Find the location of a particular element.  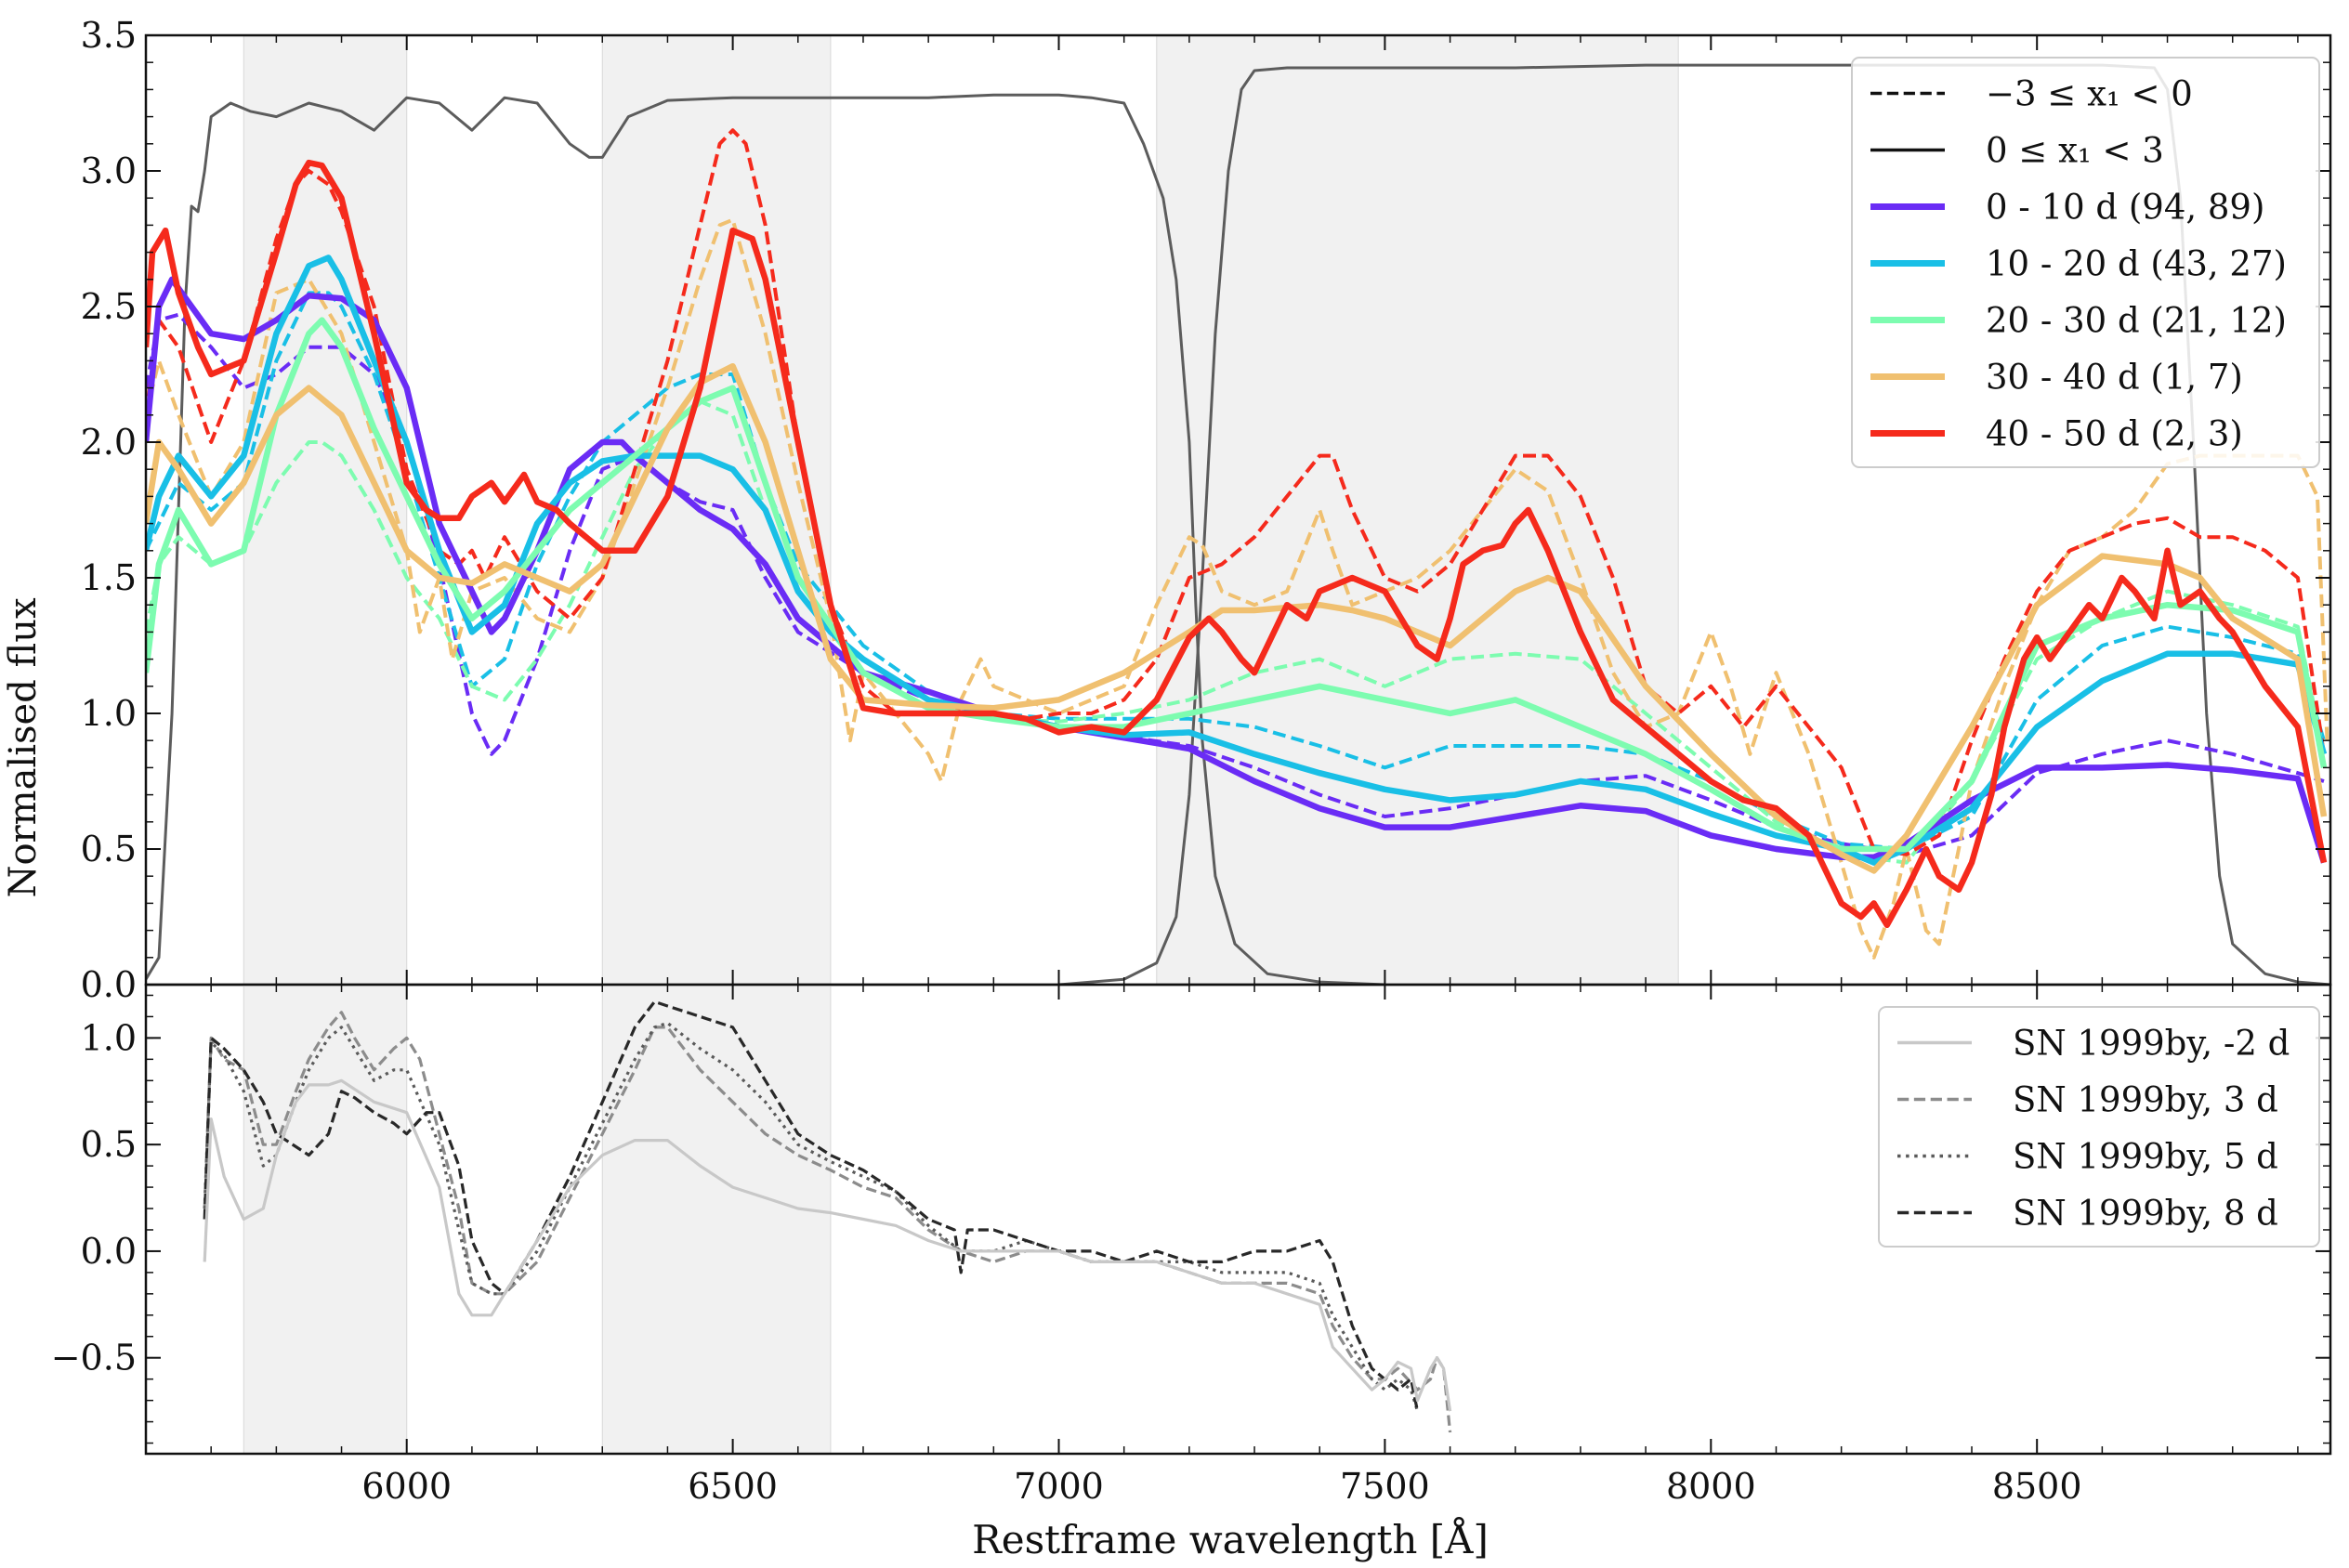

x-tick-label: 8500 is located at coordinates (2037, 1486).